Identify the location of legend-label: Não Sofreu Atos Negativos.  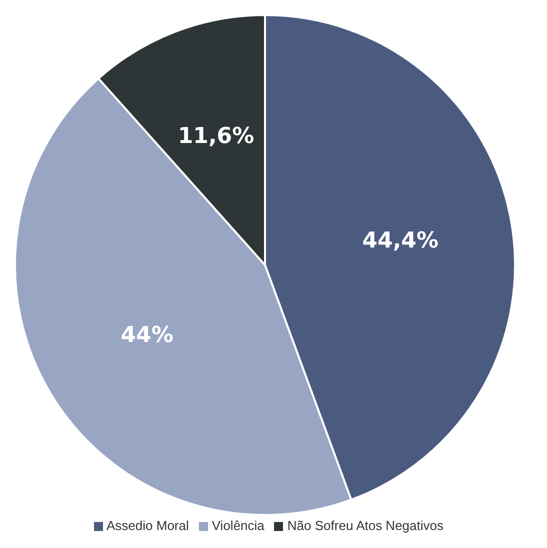
(365, 525).